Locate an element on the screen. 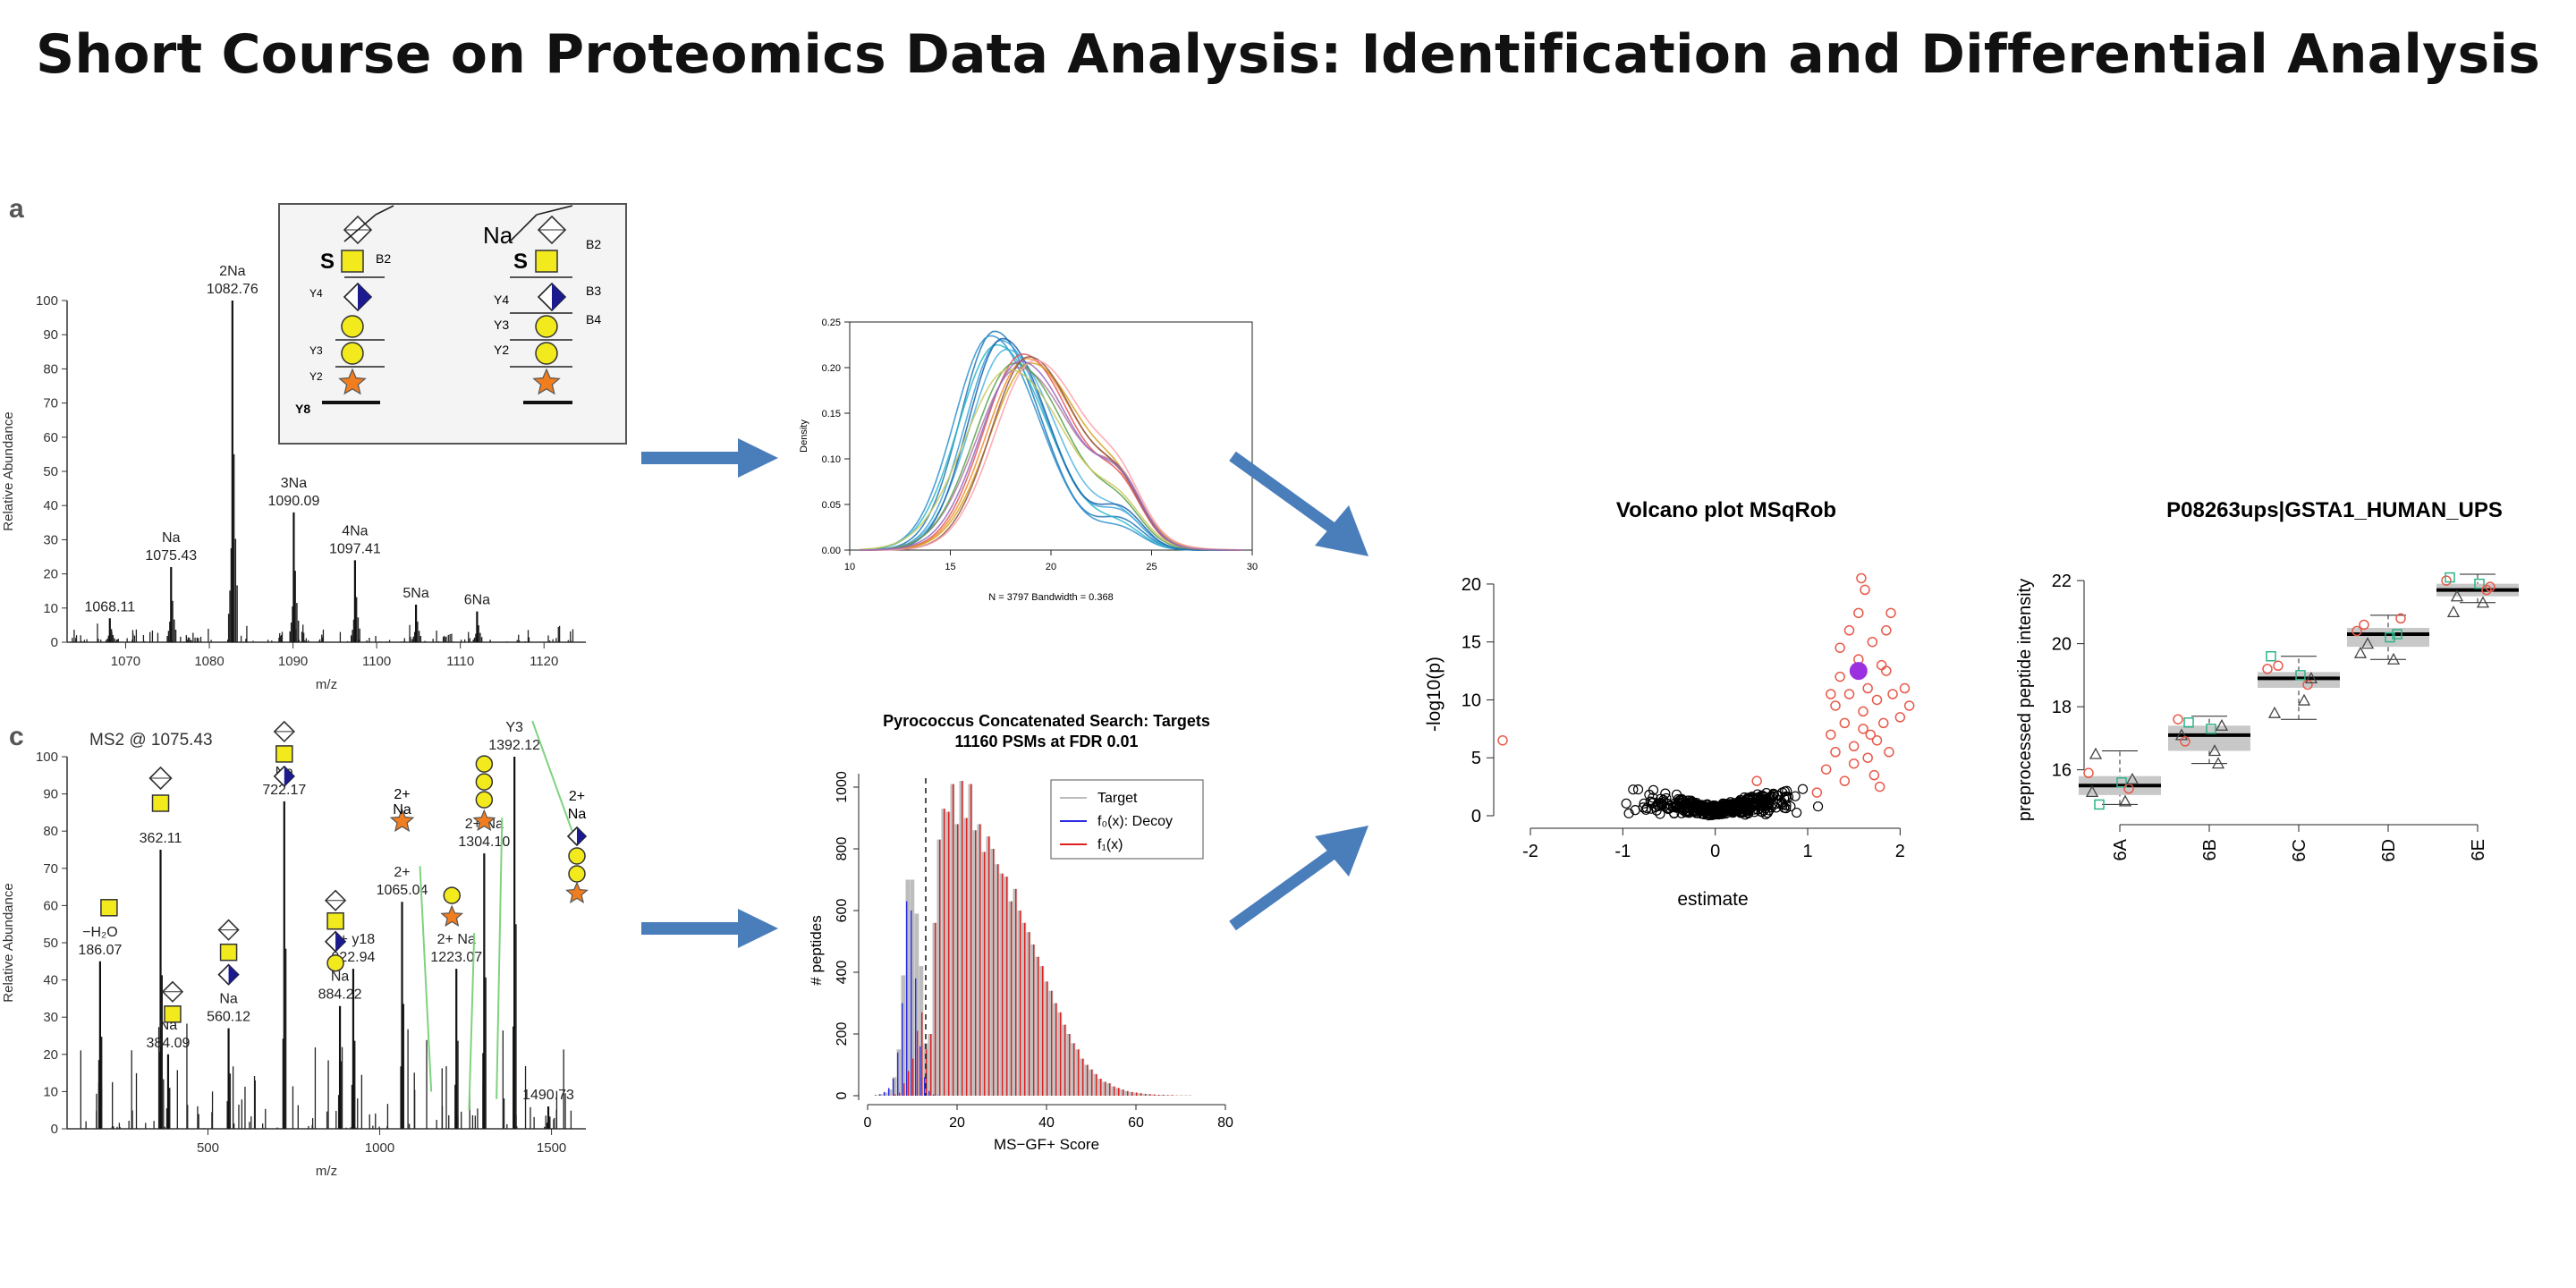  x-tick-label: 6D is located at coordinates (2389, 850).